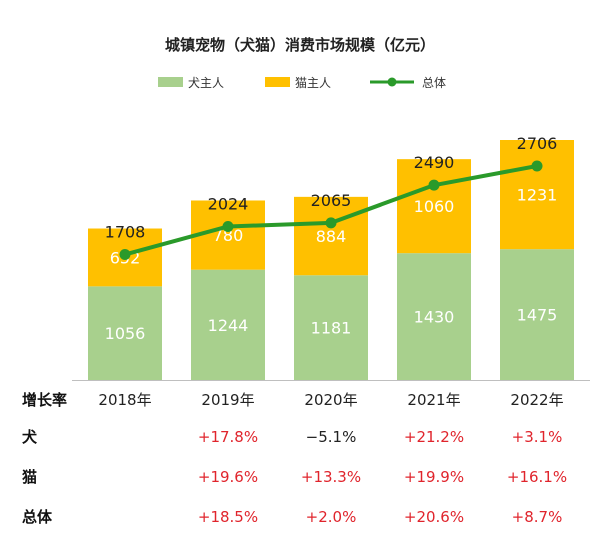 Image resolution: width=600 pixels, height=543 pixels. Describe the element at coordinates (536, 400) in the screenshot. I see `x-tick-label-4: 2022年` at that location.